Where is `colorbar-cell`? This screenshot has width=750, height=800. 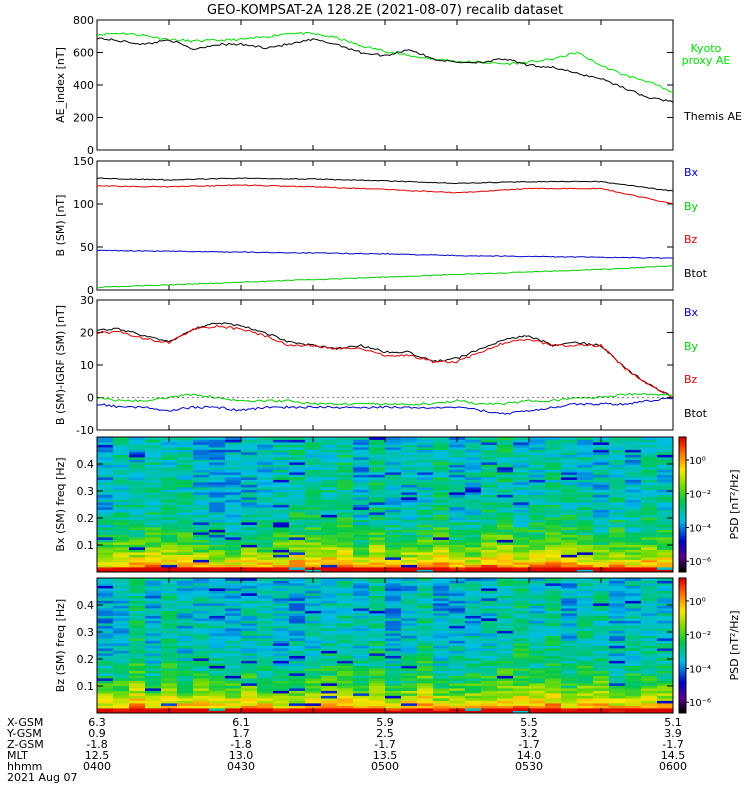
colorbar-cell is located at coordinates (682, 683).